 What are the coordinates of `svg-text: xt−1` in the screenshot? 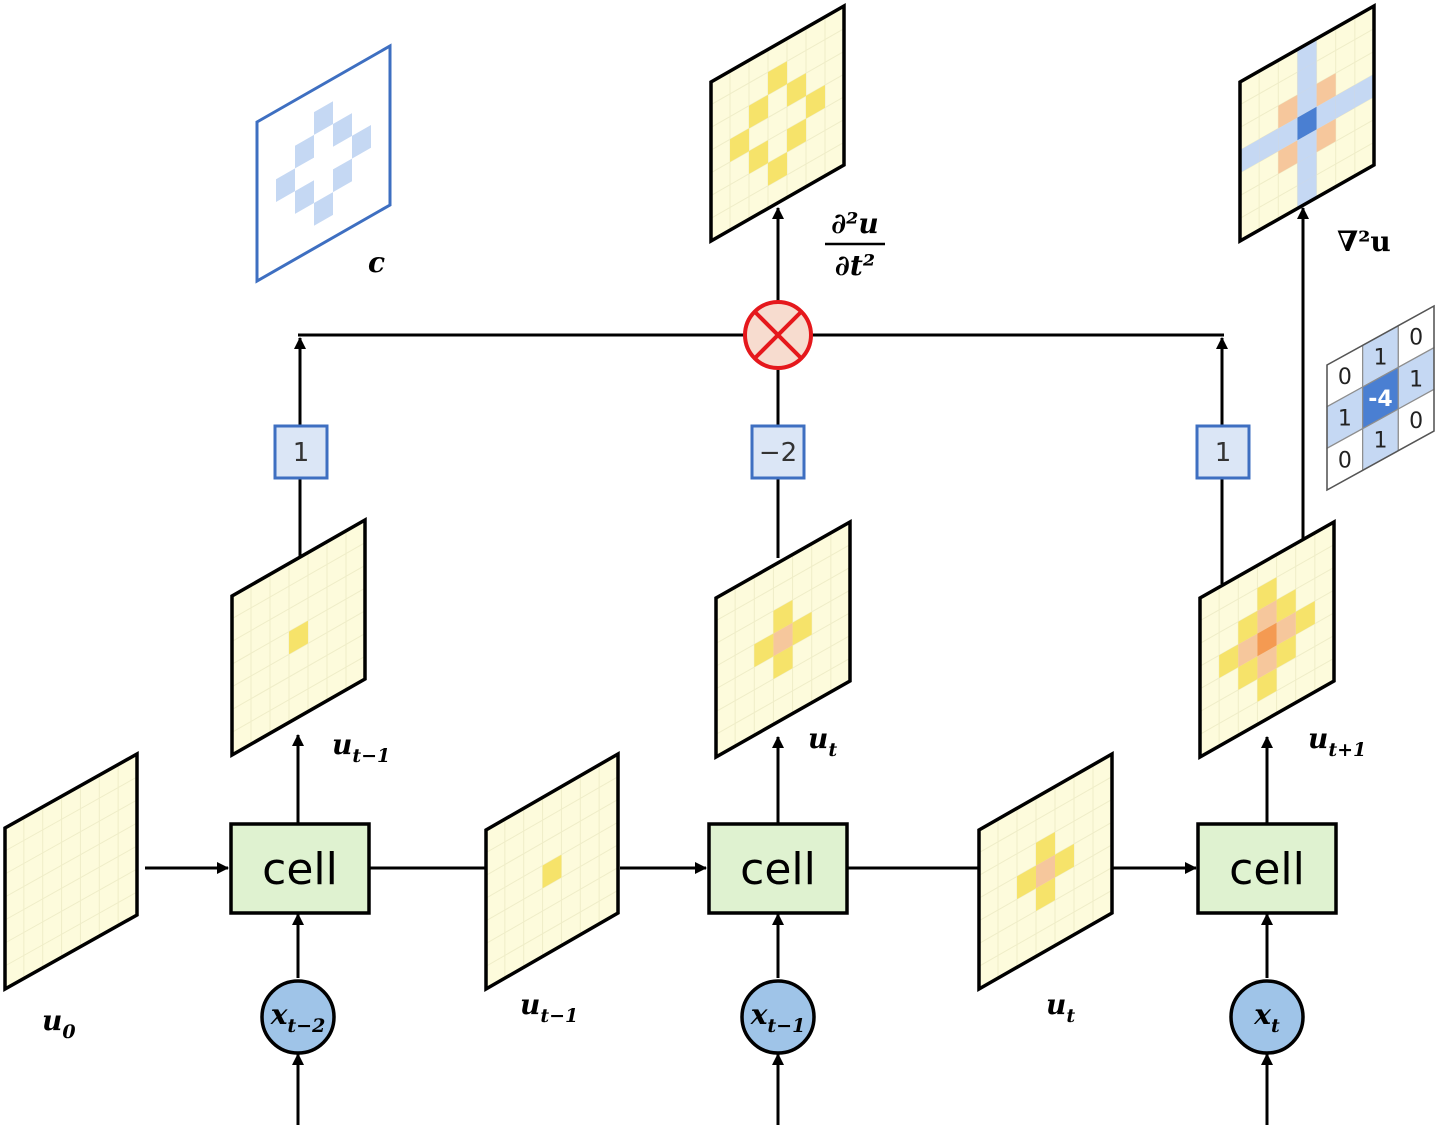 It's located at (778, 1017).